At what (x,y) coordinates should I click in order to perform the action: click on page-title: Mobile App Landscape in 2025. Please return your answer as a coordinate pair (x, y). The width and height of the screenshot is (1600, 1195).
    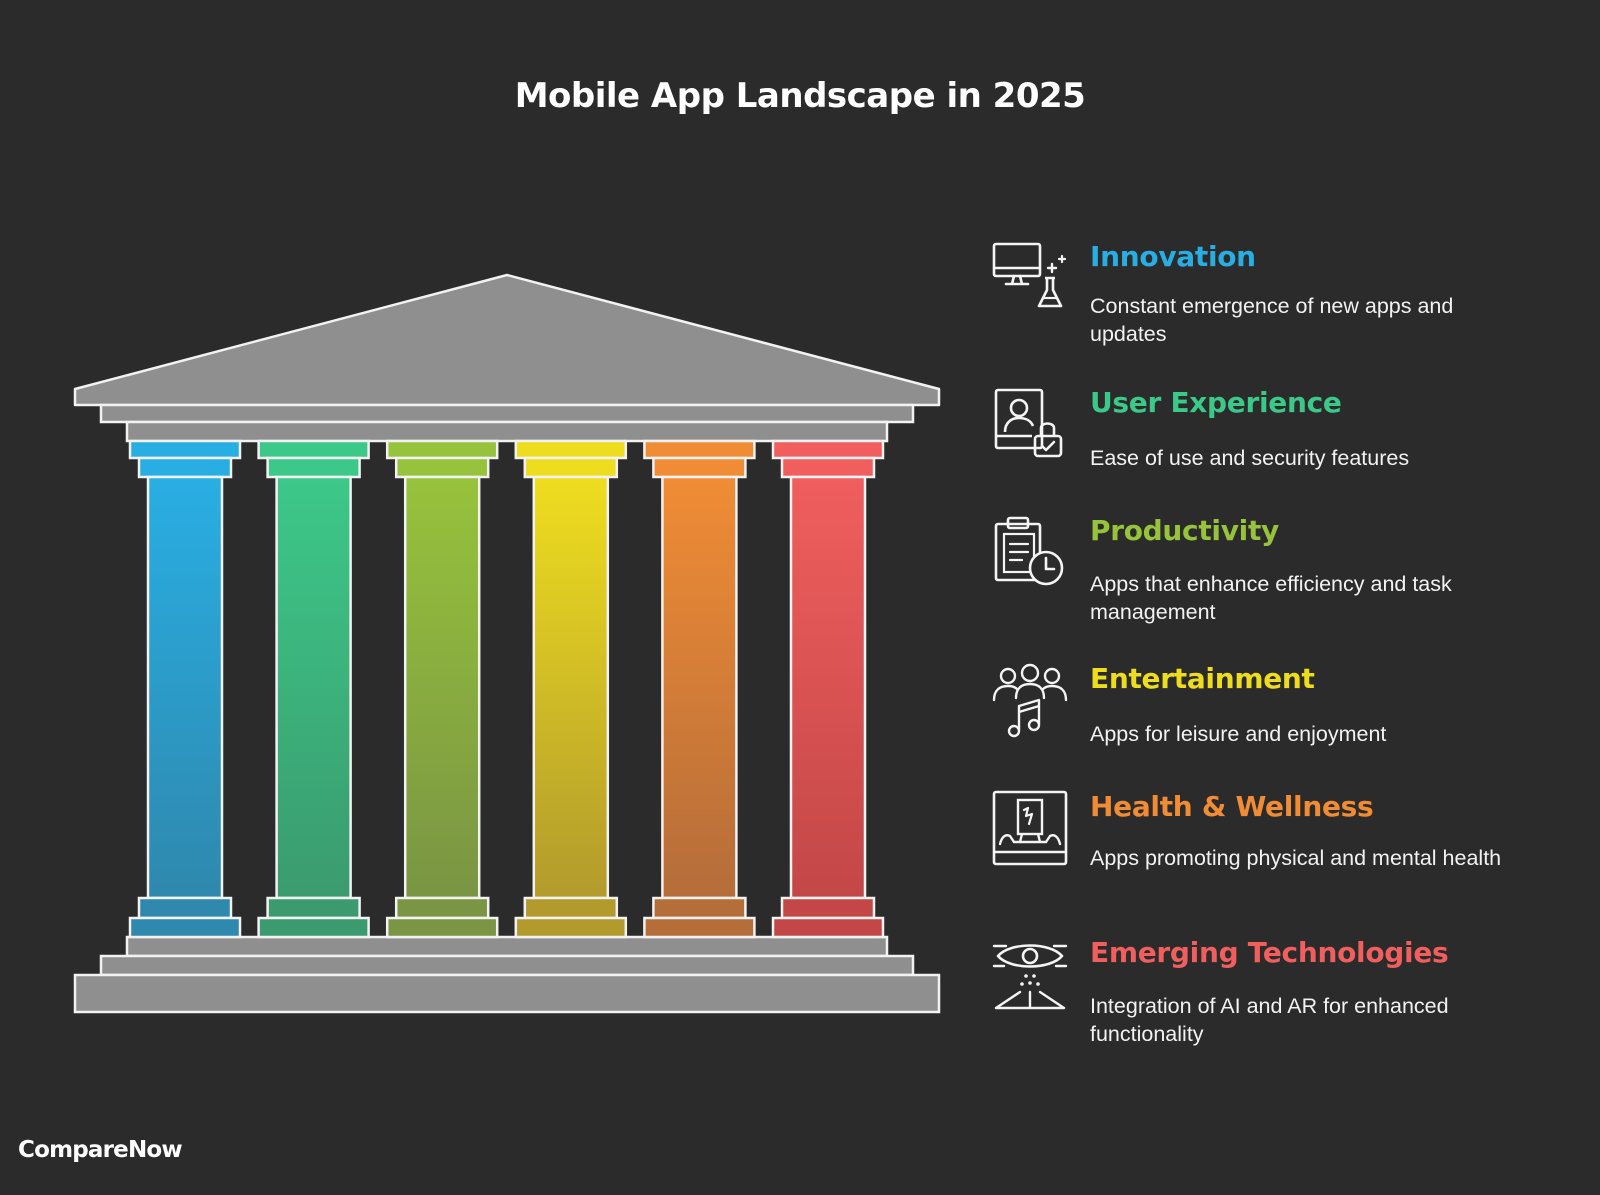
    Looking at the image, I should click on (800, 96).